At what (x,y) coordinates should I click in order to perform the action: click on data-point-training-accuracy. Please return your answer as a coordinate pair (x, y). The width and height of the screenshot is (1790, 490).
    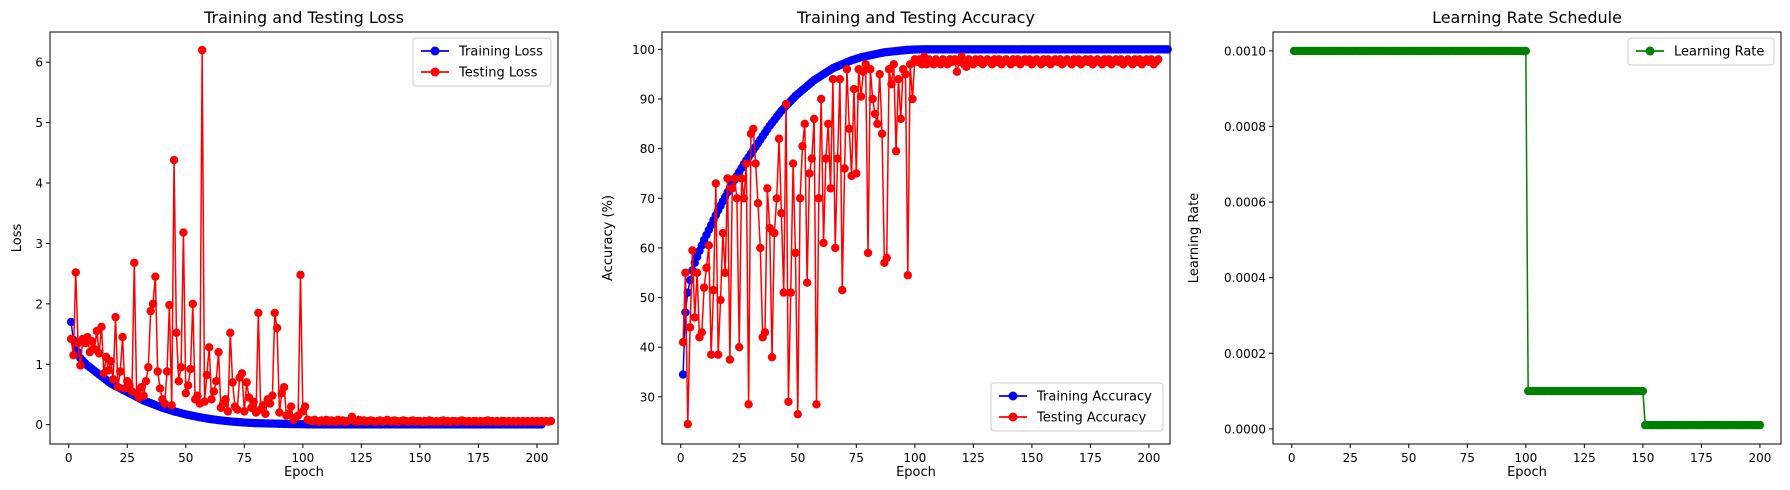
    Looking at the image, I should click on (1167, 49).